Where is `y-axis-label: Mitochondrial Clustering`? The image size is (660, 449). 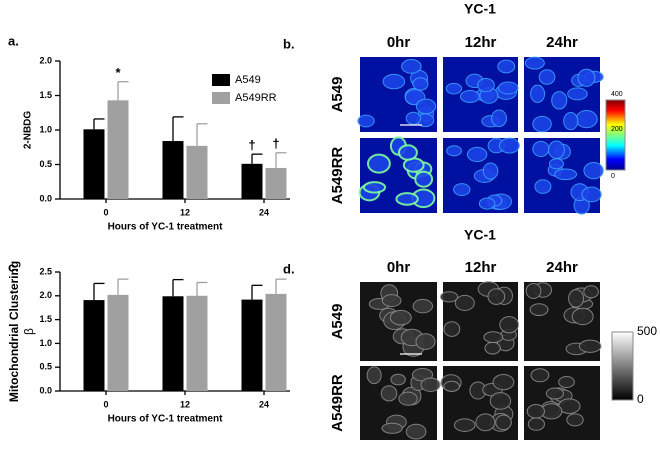 y-axis-label: Mitochondrial Clustering is located at coordinates (14, 331).